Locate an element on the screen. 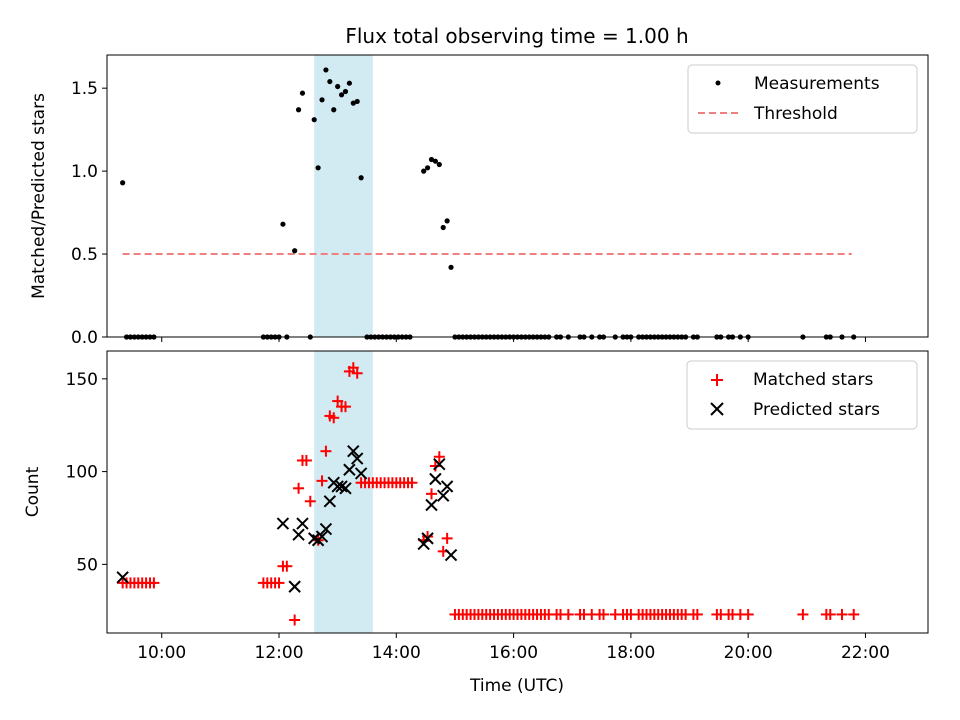  legend-matched-marker is located at coordinates (717, 380).